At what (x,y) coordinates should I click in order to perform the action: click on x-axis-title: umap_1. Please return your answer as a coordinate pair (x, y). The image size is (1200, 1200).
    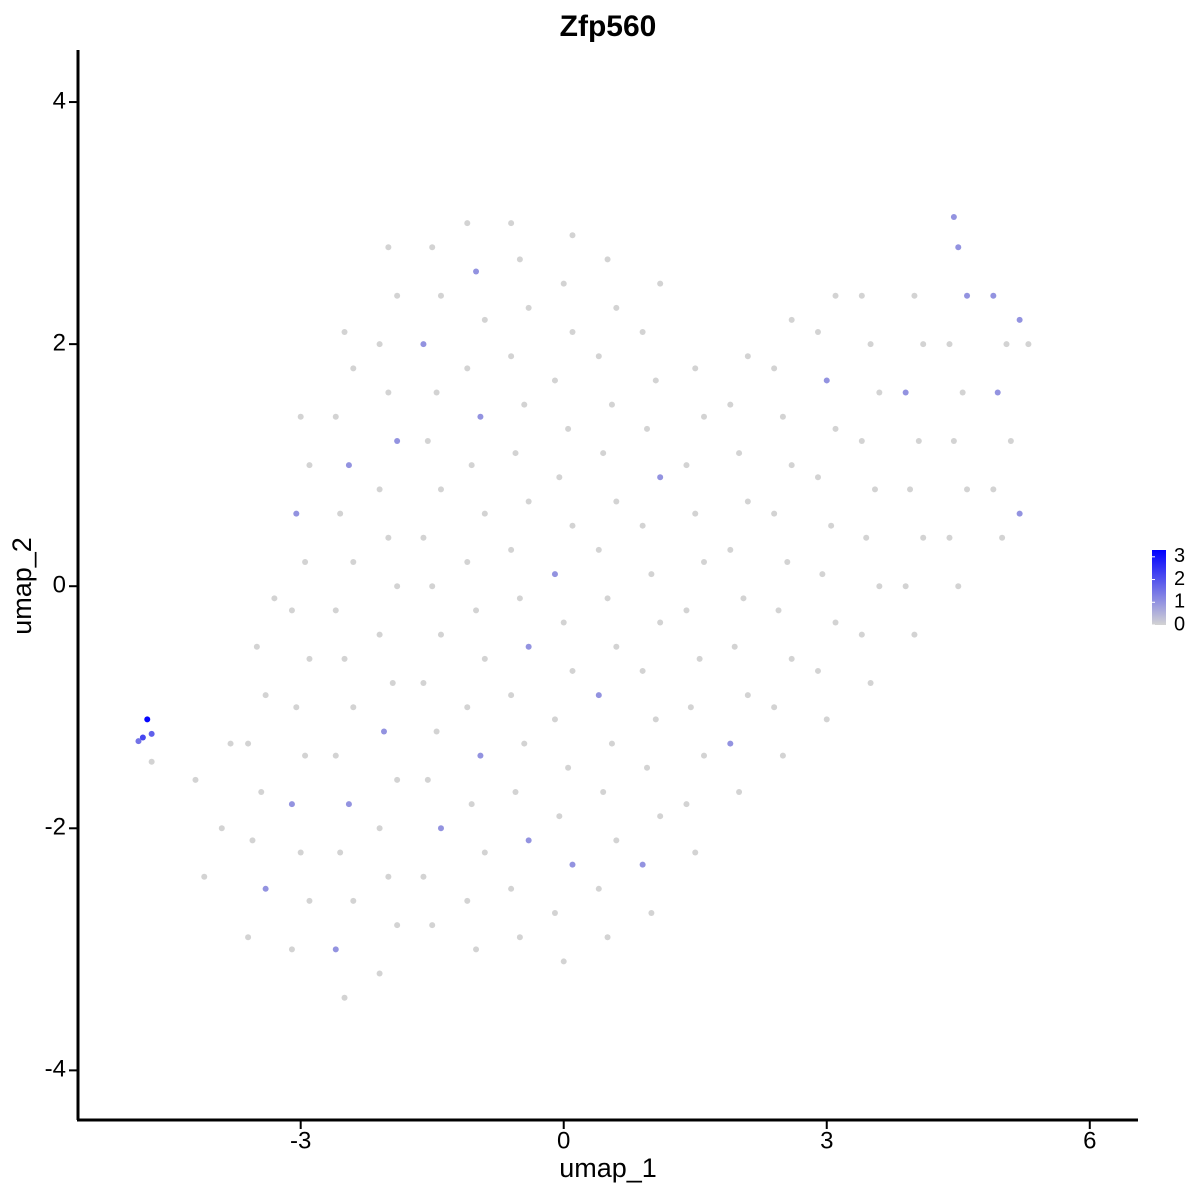
    Looking at the image, I should click on (608, 1168).